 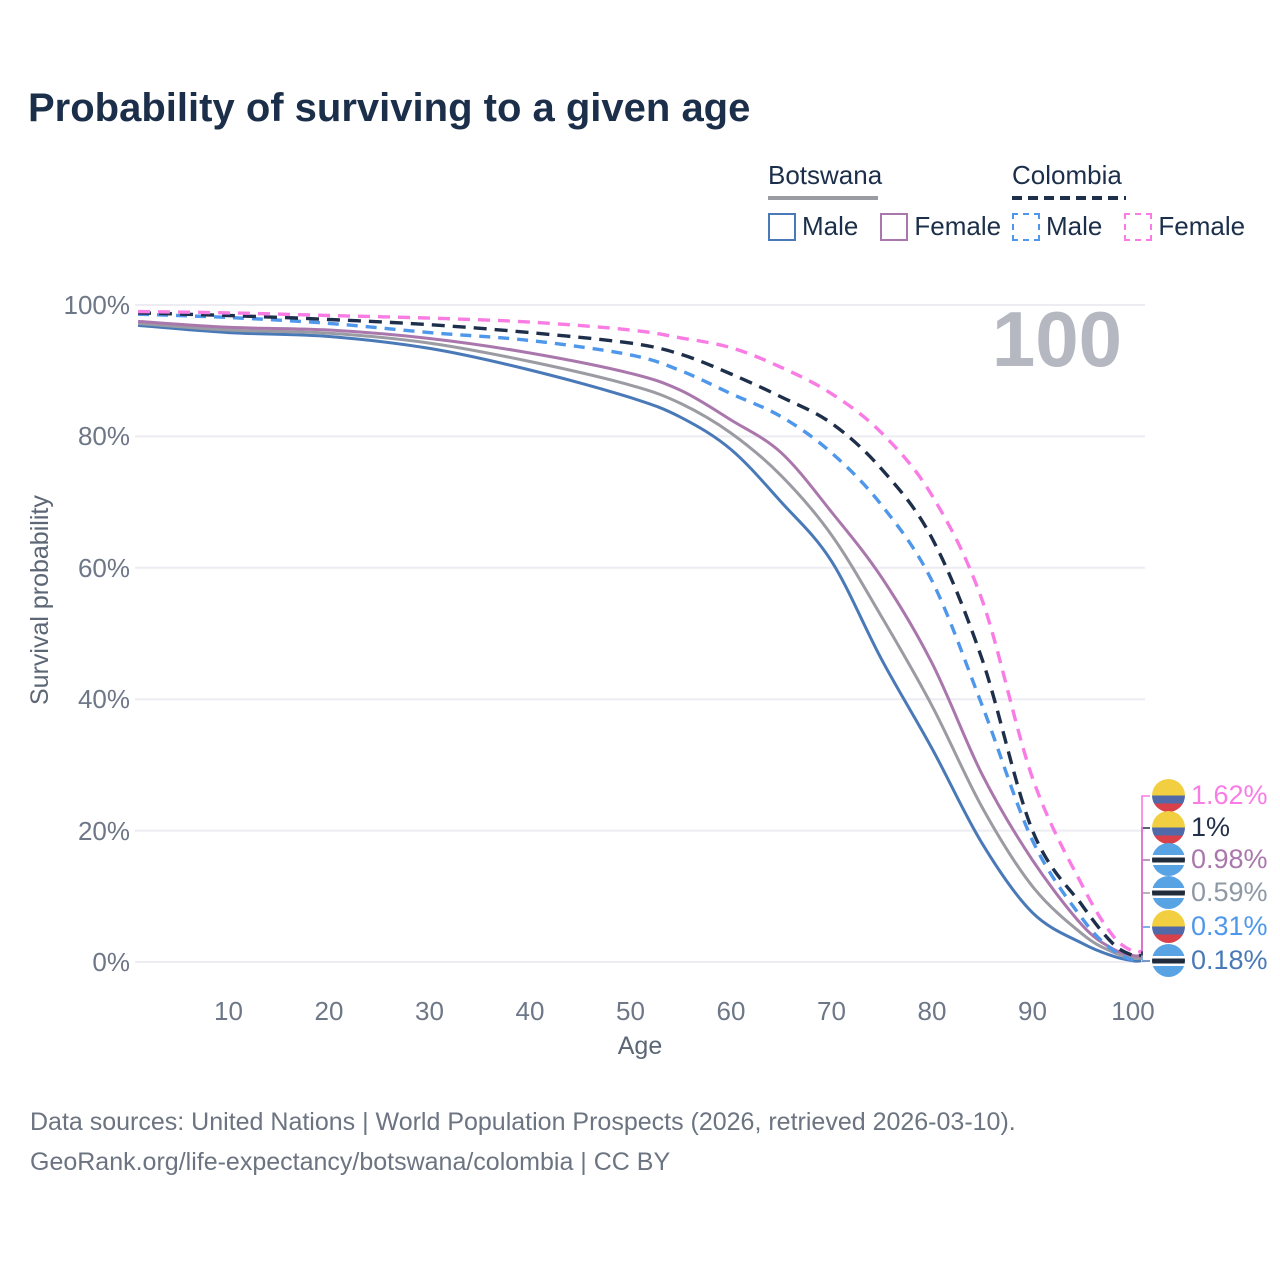 What do you see at coordinates (111, 962) in the screenshot?
I see `y-tick-label: 0%` at bounding box center [111, 962].